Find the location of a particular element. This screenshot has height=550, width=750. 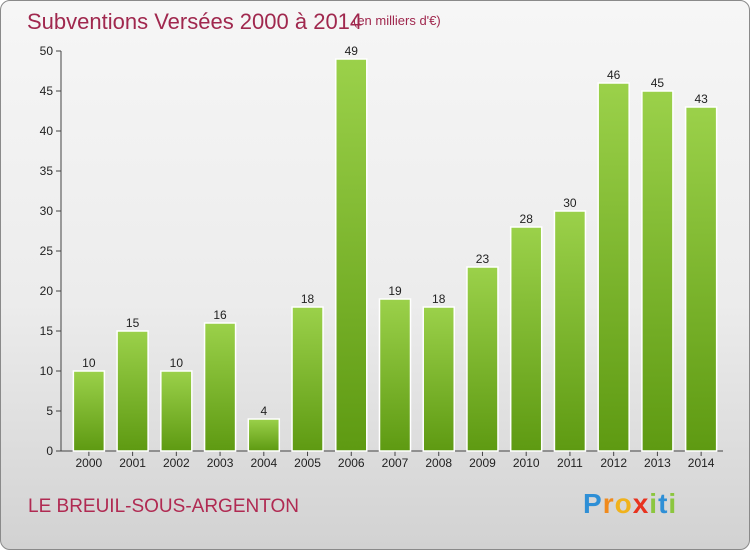

data-label-2004: 4 is located at coordinates (263, 411).